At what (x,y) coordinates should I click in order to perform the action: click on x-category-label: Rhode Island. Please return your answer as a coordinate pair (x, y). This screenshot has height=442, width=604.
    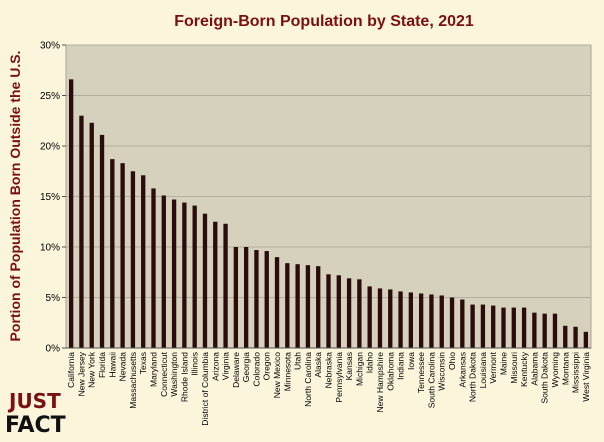
    Looking at the image, I should click on (184, 377).